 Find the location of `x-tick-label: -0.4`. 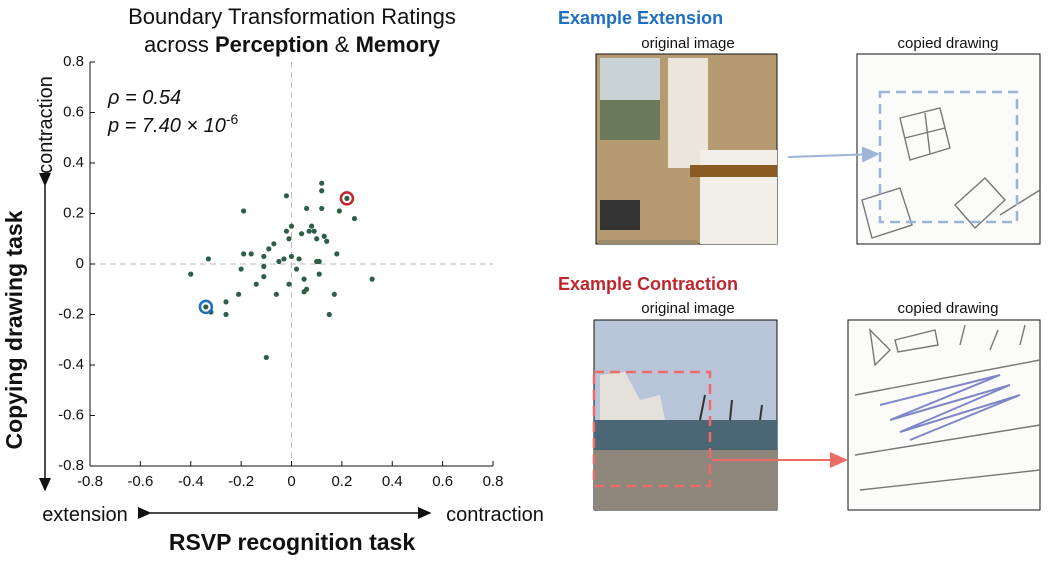

x-tick-label: -0.4 is located at coordinates (191, 481).